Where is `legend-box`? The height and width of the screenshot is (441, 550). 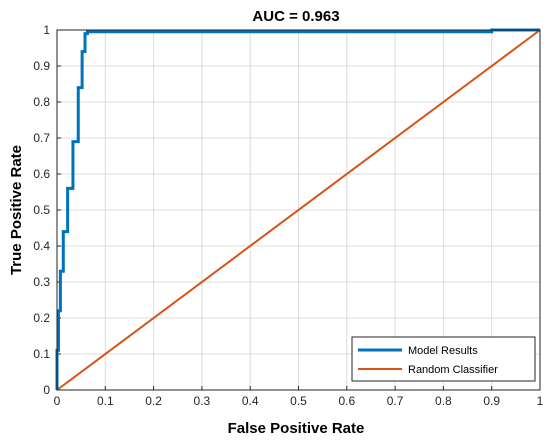 legend-box is located at coordinates (443, 359).